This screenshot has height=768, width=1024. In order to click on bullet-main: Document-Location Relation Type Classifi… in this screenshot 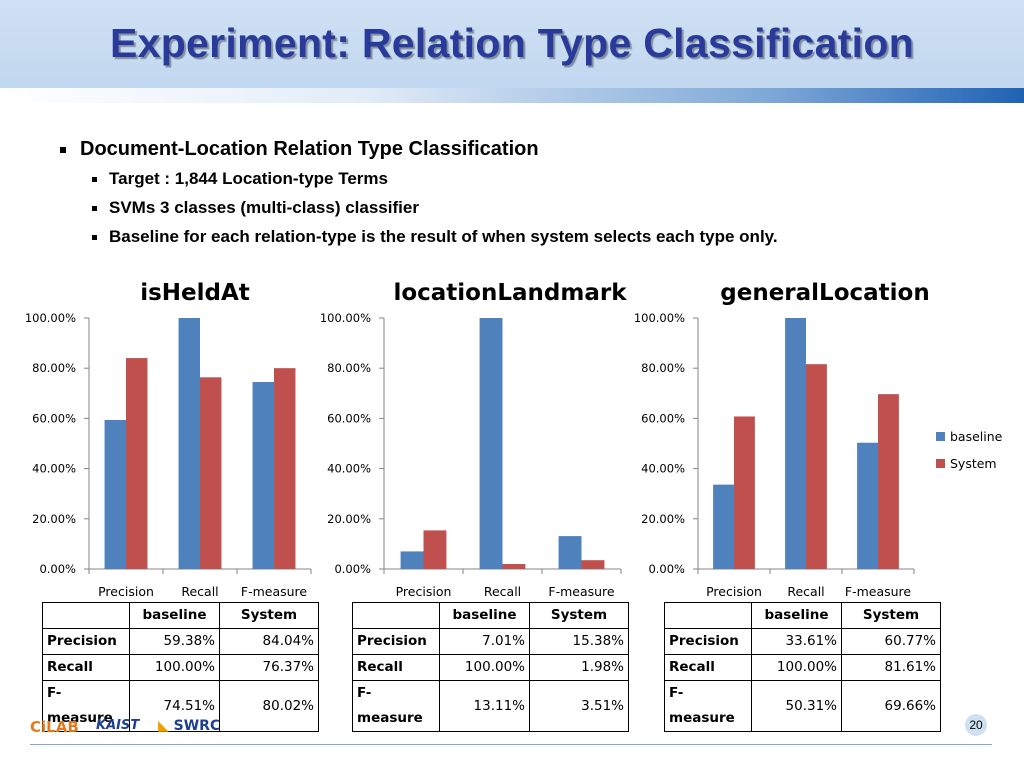, I will do `click(530, 149)`.